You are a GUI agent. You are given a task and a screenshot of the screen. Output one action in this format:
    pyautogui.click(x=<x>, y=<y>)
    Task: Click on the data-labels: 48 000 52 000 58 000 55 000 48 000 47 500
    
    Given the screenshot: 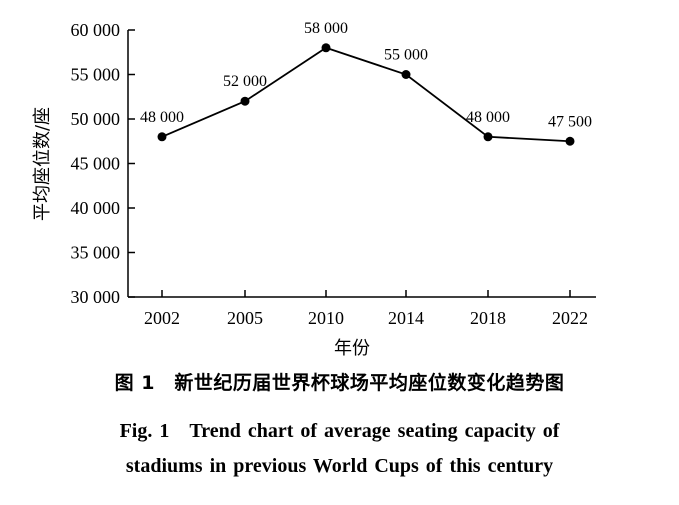 What is the action you would take?
    pyautogui.click(x=366, y=75)
    